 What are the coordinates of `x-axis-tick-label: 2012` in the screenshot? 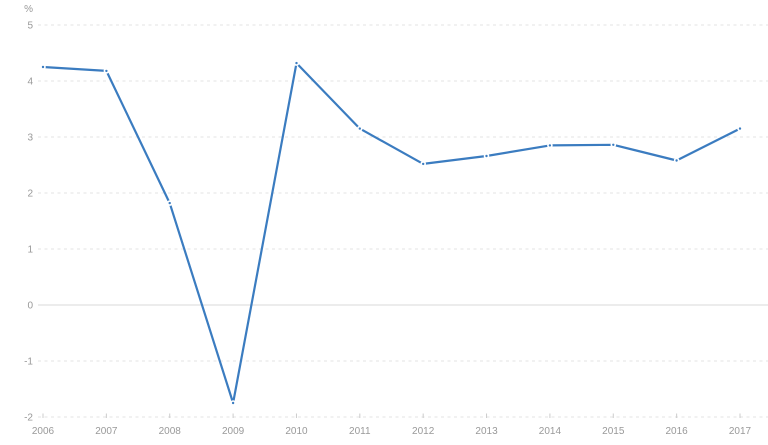 It's located at (423, 431).